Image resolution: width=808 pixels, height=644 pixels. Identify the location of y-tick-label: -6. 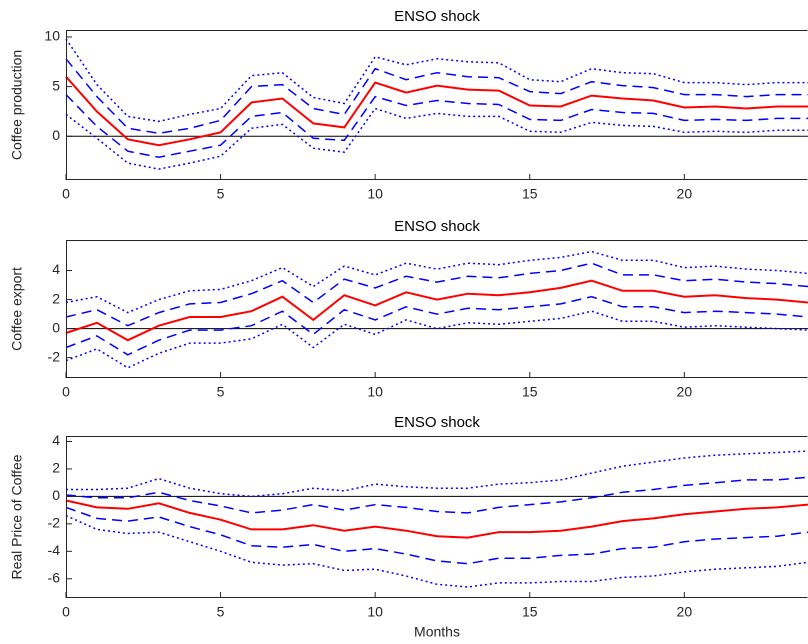
(54, 577).